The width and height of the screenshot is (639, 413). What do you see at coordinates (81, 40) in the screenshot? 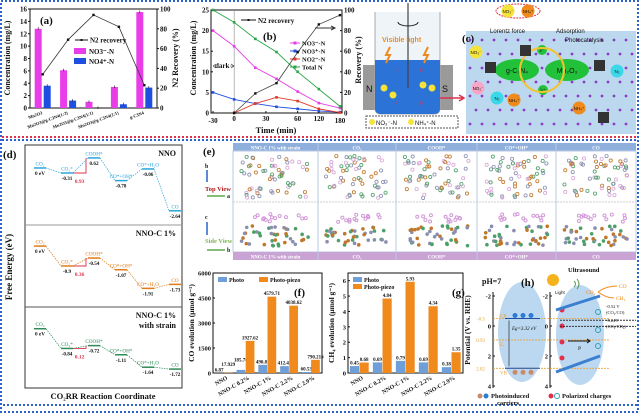
I see `legend-marker` at bounding box center [81, 40].